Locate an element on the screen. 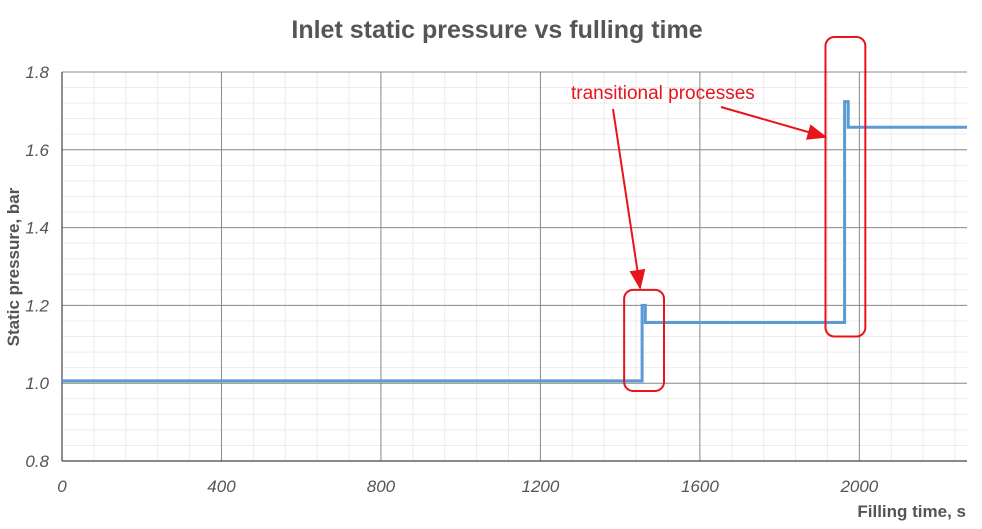 The height and width of the screenshot is (529, 982). x-tick-label: 2000 is located at coordinates (858, 486).